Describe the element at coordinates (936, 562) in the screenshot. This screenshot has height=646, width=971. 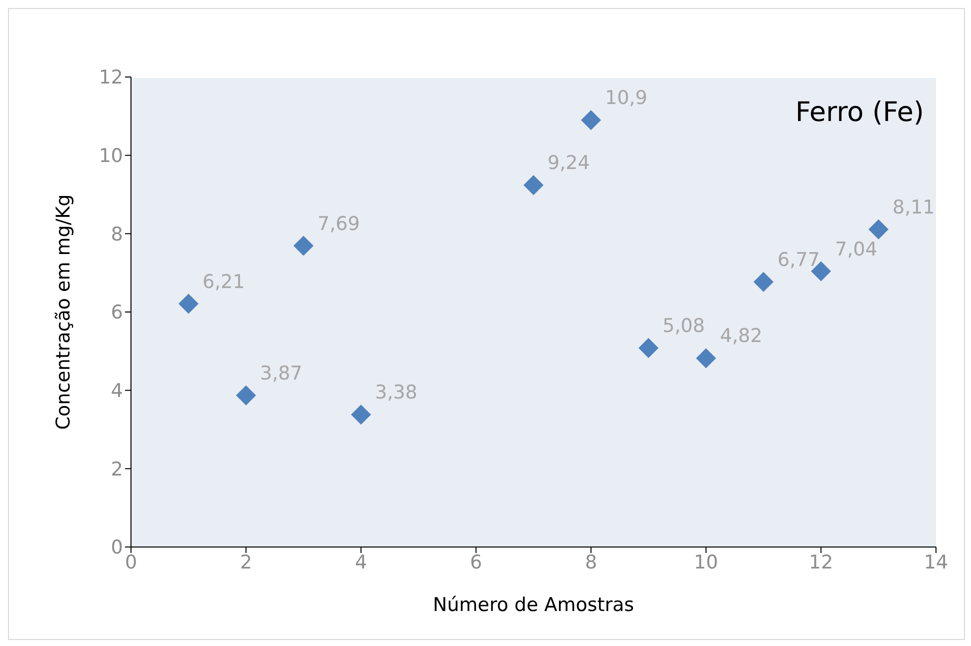
I see `x-tick-label: 14` at that location.